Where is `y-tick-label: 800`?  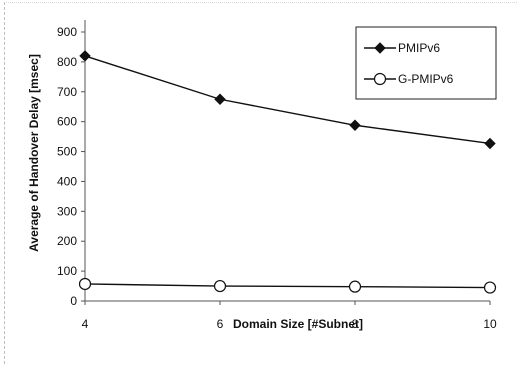
y-tick-label: 800 is located at coordinates (67, 62).